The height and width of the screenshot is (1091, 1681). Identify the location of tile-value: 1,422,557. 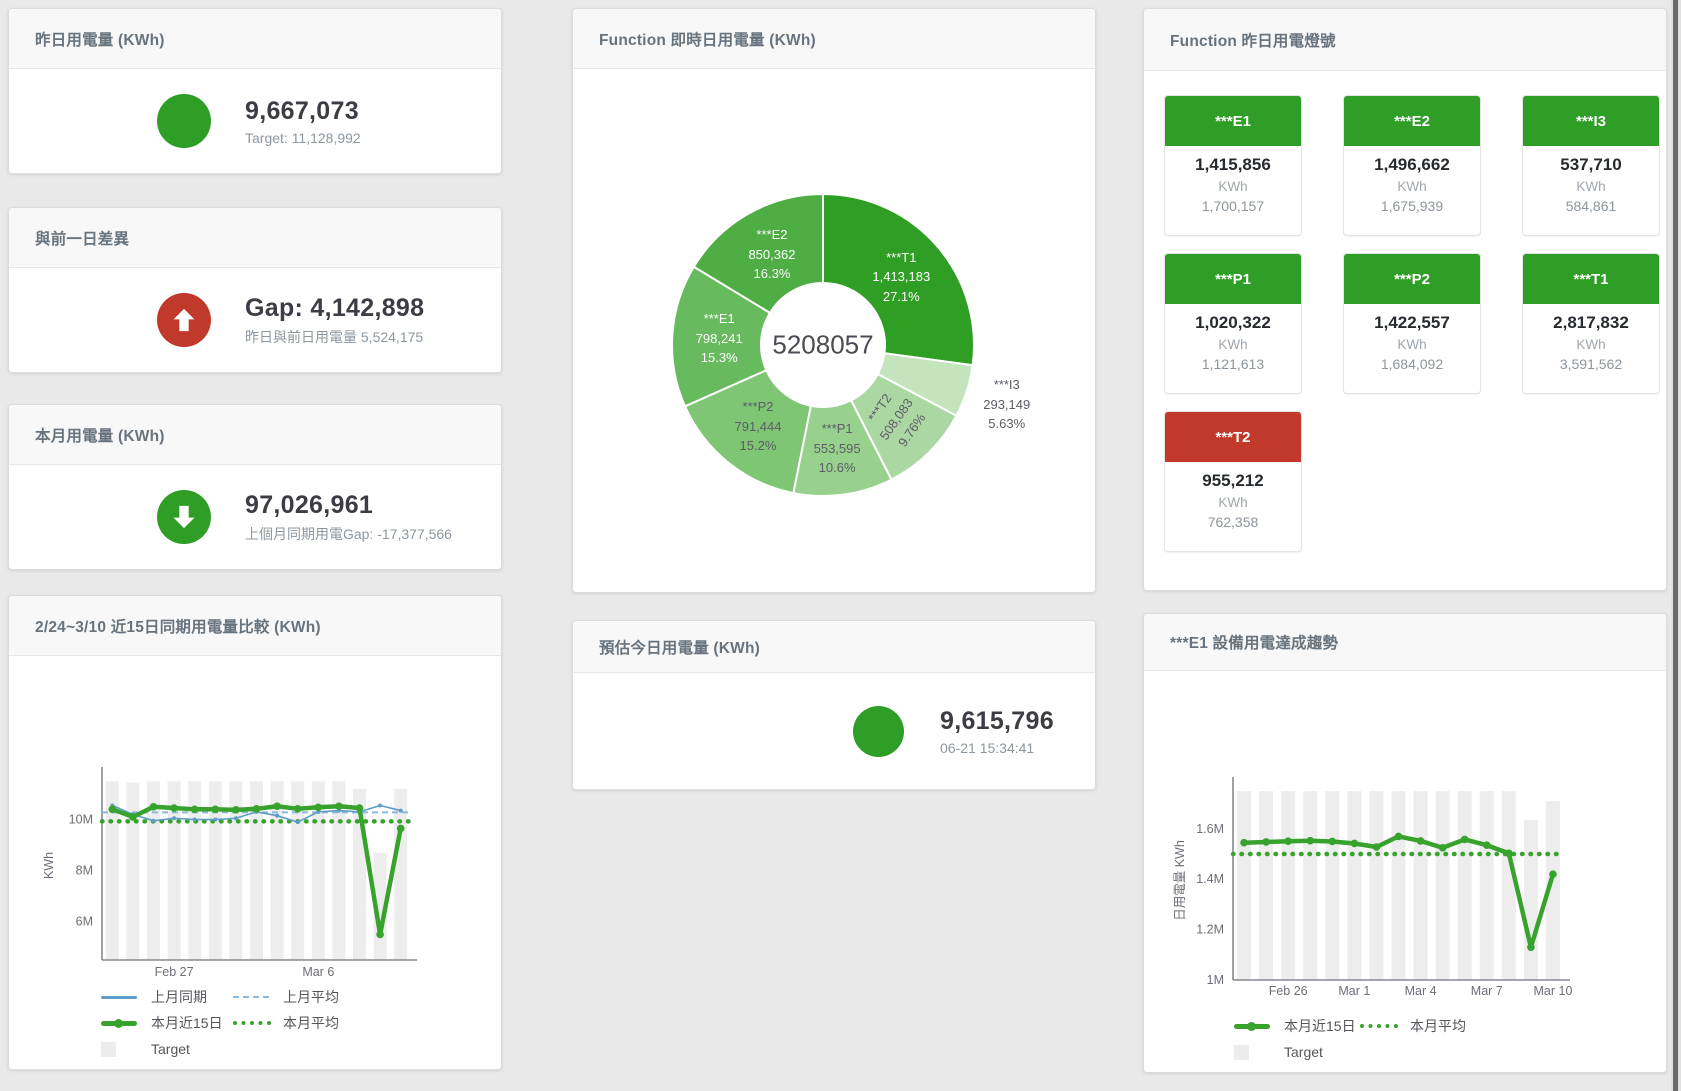
(1412, 322).